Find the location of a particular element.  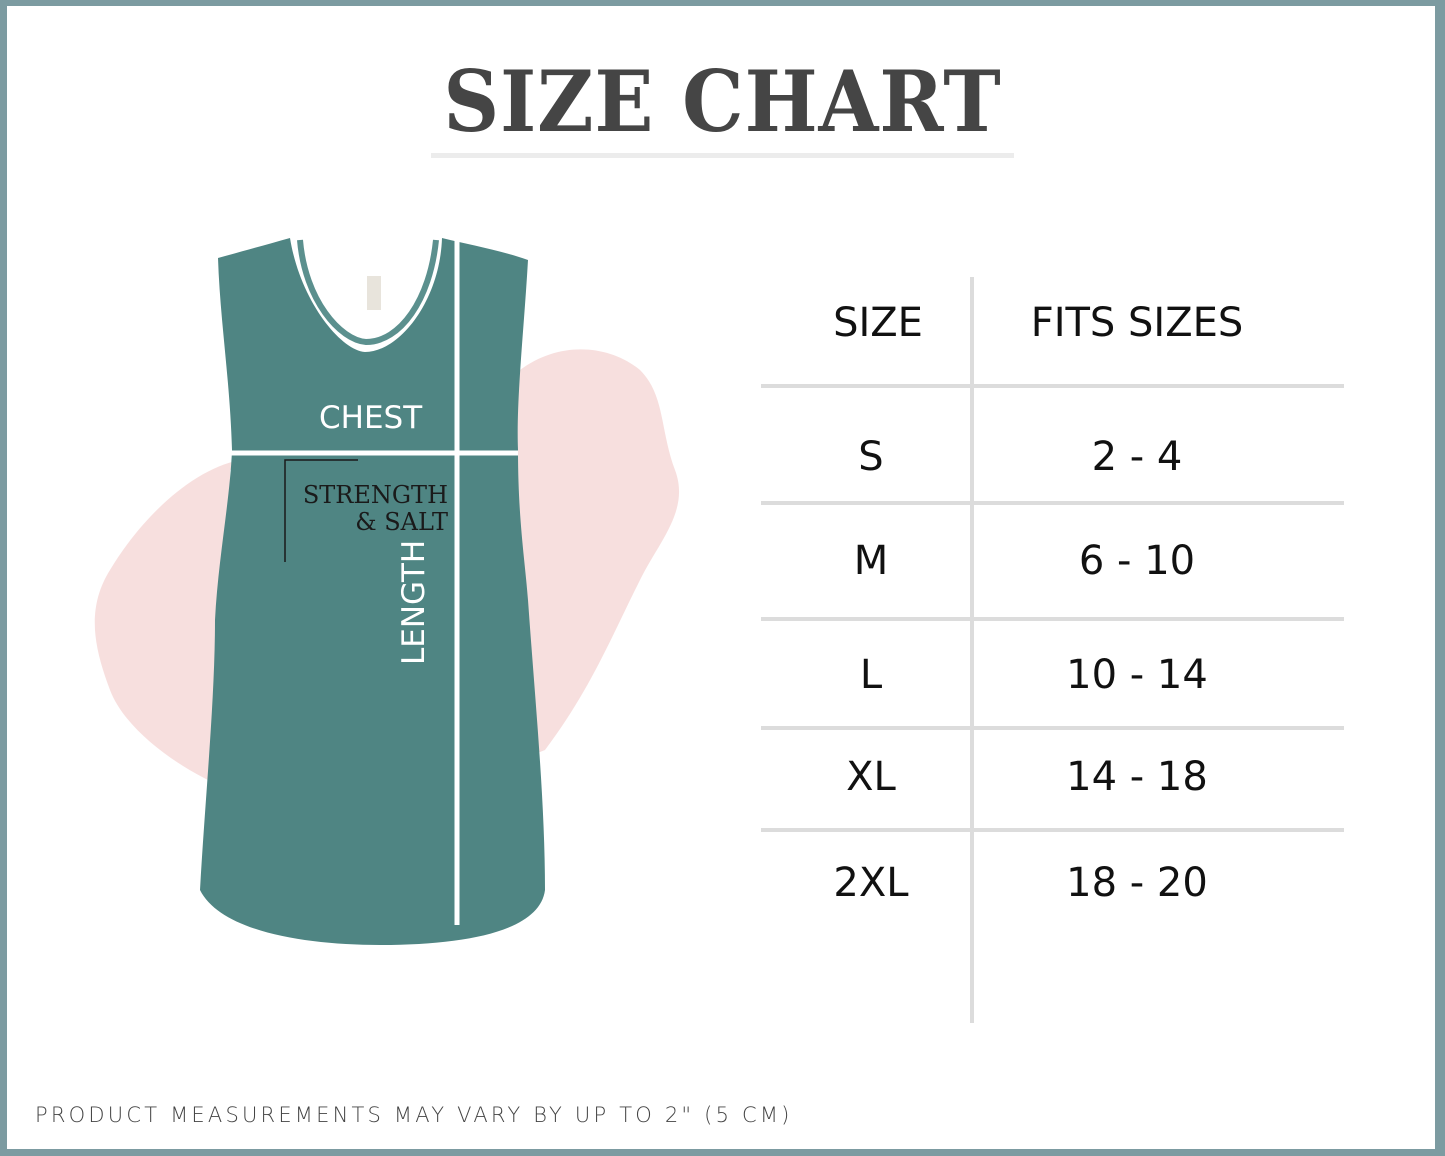

title-underline is located at coordinates (722, 155).